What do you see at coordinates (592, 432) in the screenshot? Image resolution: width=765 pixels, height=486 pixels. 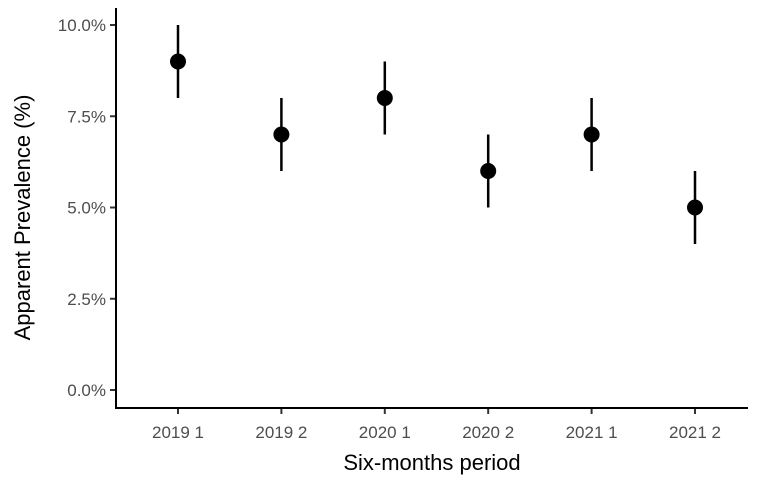 I see `x-tick-label: 2021 1` at bounding box center [592, 432].